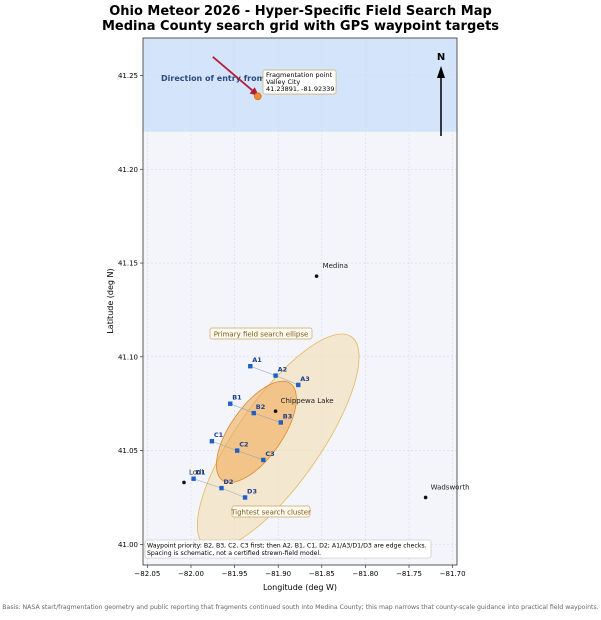 The width and height of the screenshot is (601, 620). I want to click on entry-direction-label: Direction of entry from north, so click(227, 78).